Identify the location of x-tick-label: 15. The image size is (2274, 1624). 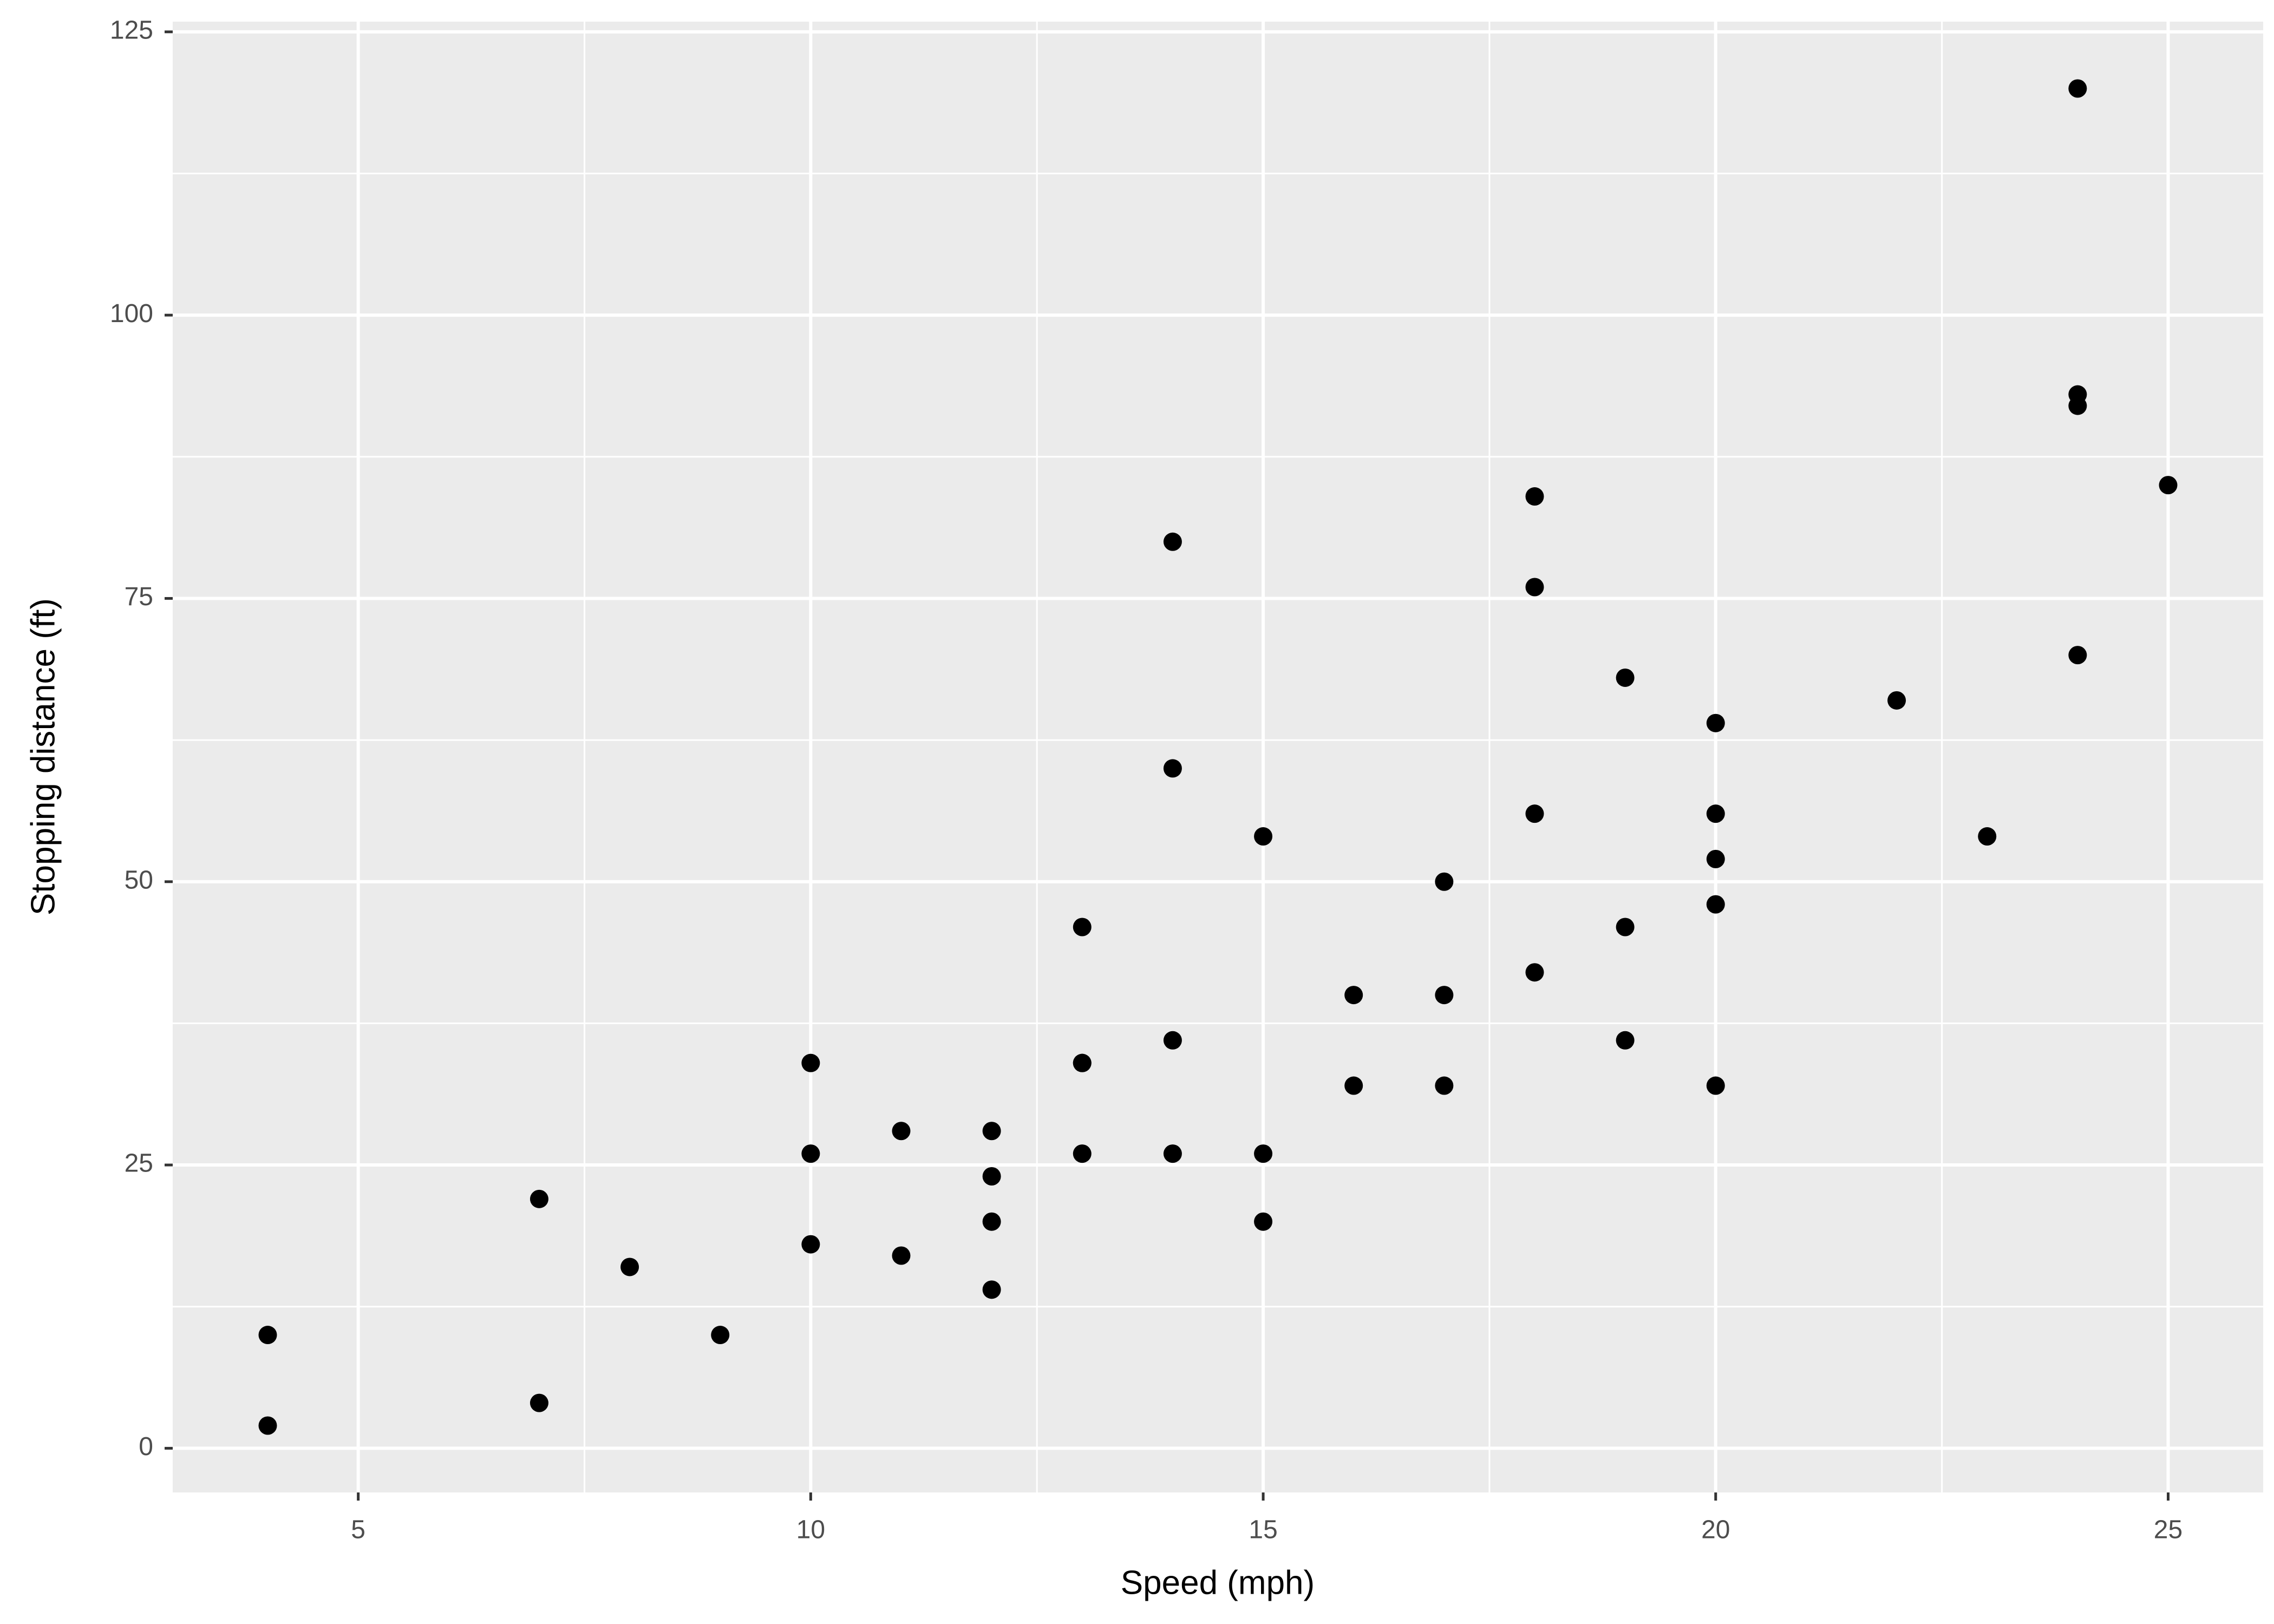
(1263, 1530).